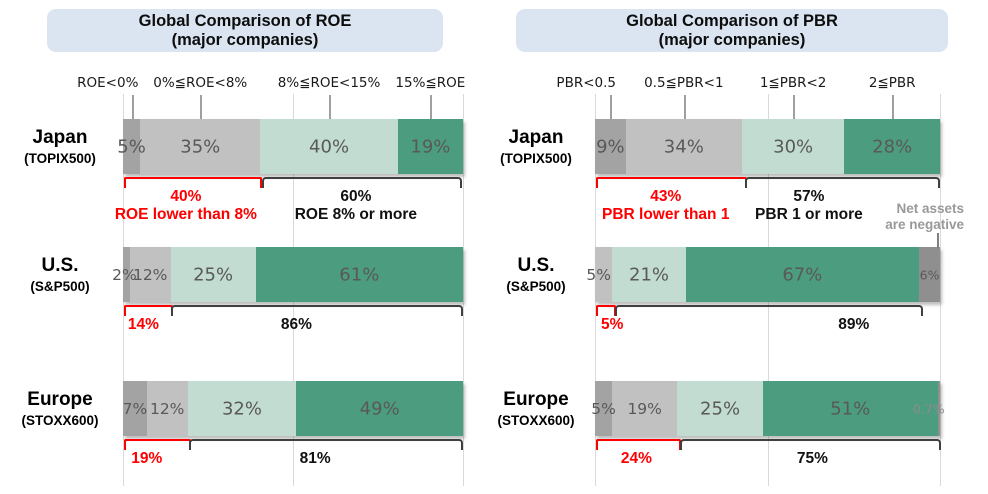 The height and width of the screenshot is (494, 988). Describe the element at coordinates (356, 196) in the screenshot. I see `black-group-total: 60%` at that location.